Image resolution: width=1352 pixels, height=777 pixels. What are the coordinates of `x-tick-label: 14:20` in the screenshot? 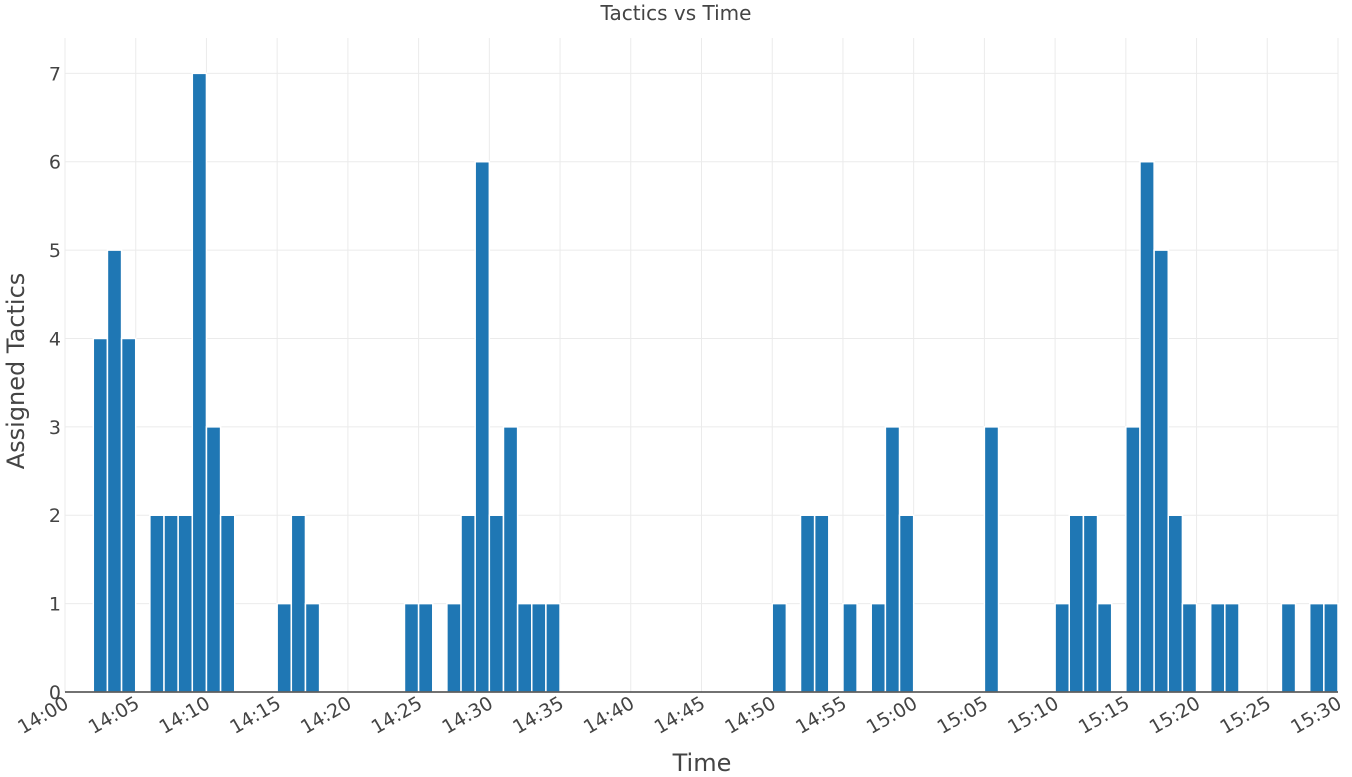 It's located at (326, 715).